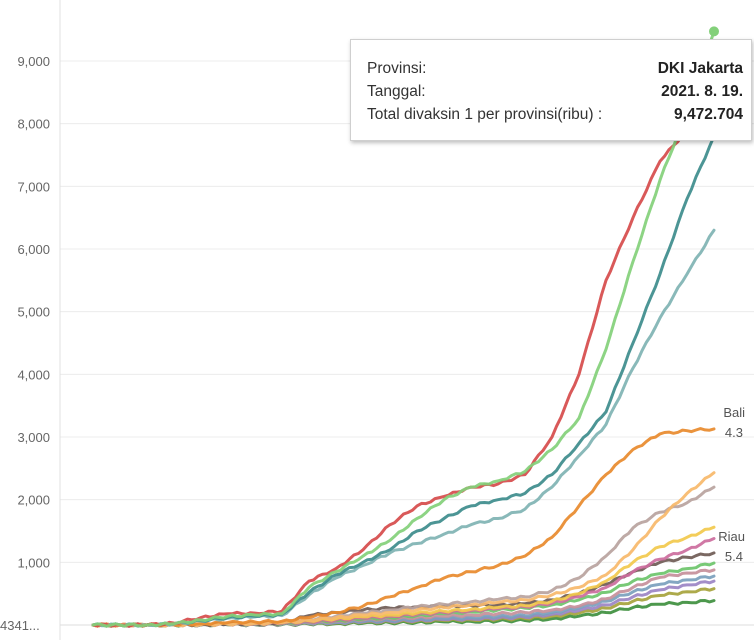  Describe the element at coordinates (714, 31) in the screenshot. I see `highlight-point` at that location.